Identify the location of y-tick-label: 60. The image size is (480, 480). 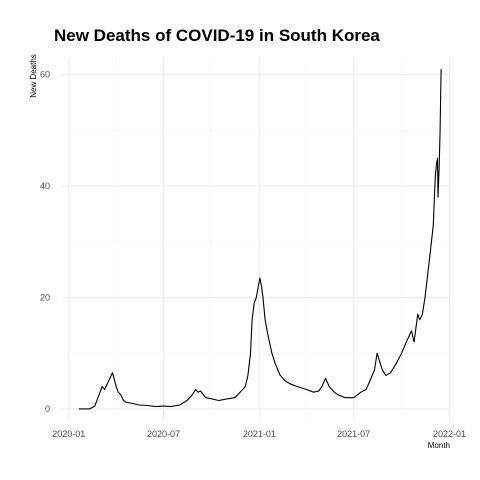
(45, 75).